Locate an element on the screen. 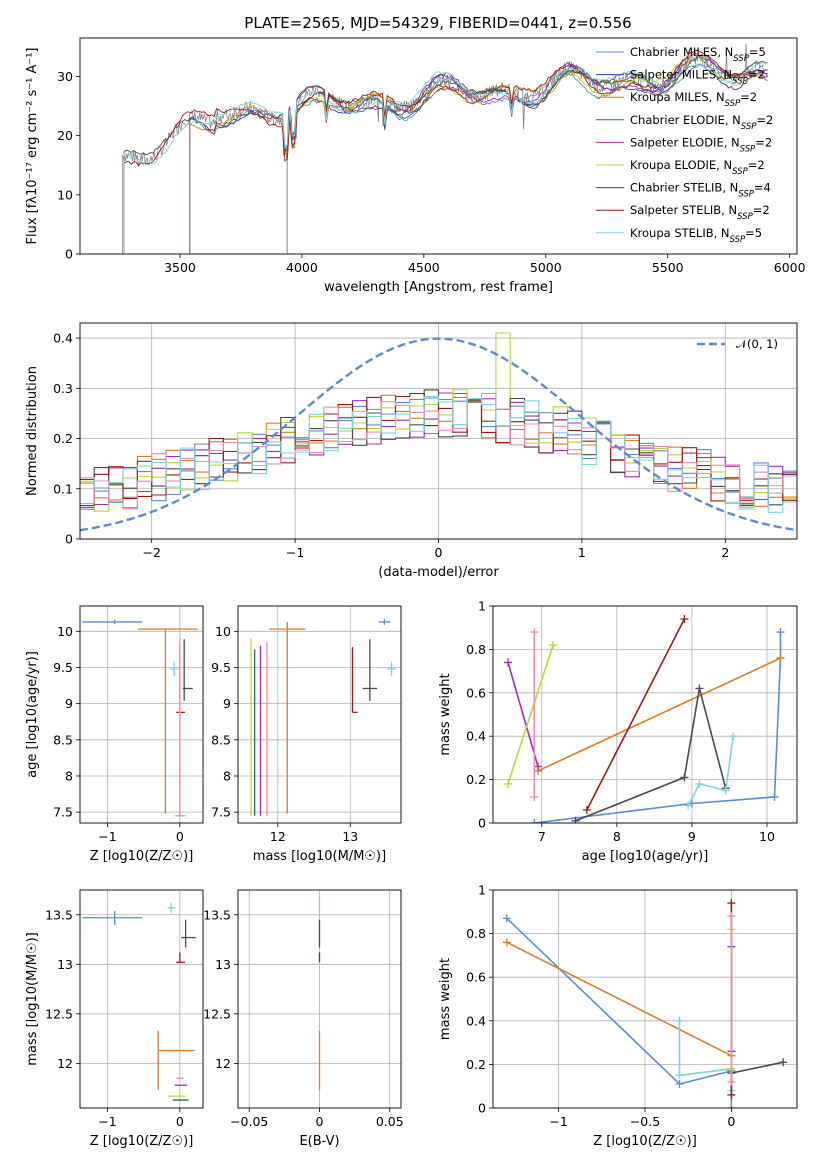 This screenshot has width=819, height=1170. x-axis-label: wavelength [Angstrom, rest frame] is located at coordinates (438, 287).